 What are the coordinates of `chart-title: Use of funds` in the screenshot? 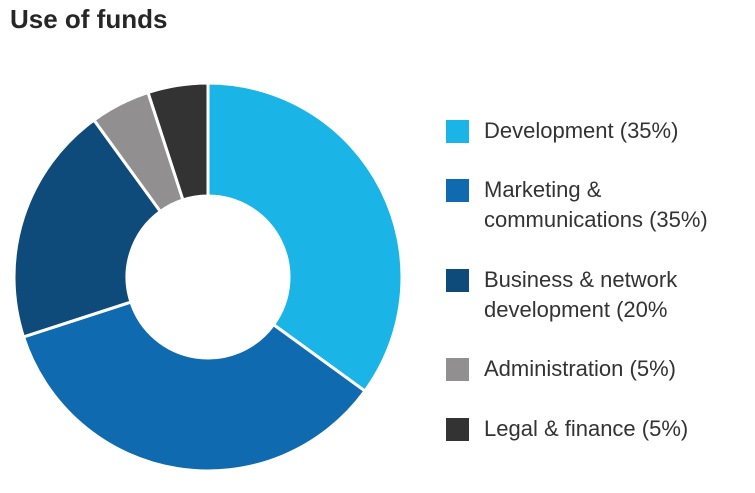 It's located at (89, 19).